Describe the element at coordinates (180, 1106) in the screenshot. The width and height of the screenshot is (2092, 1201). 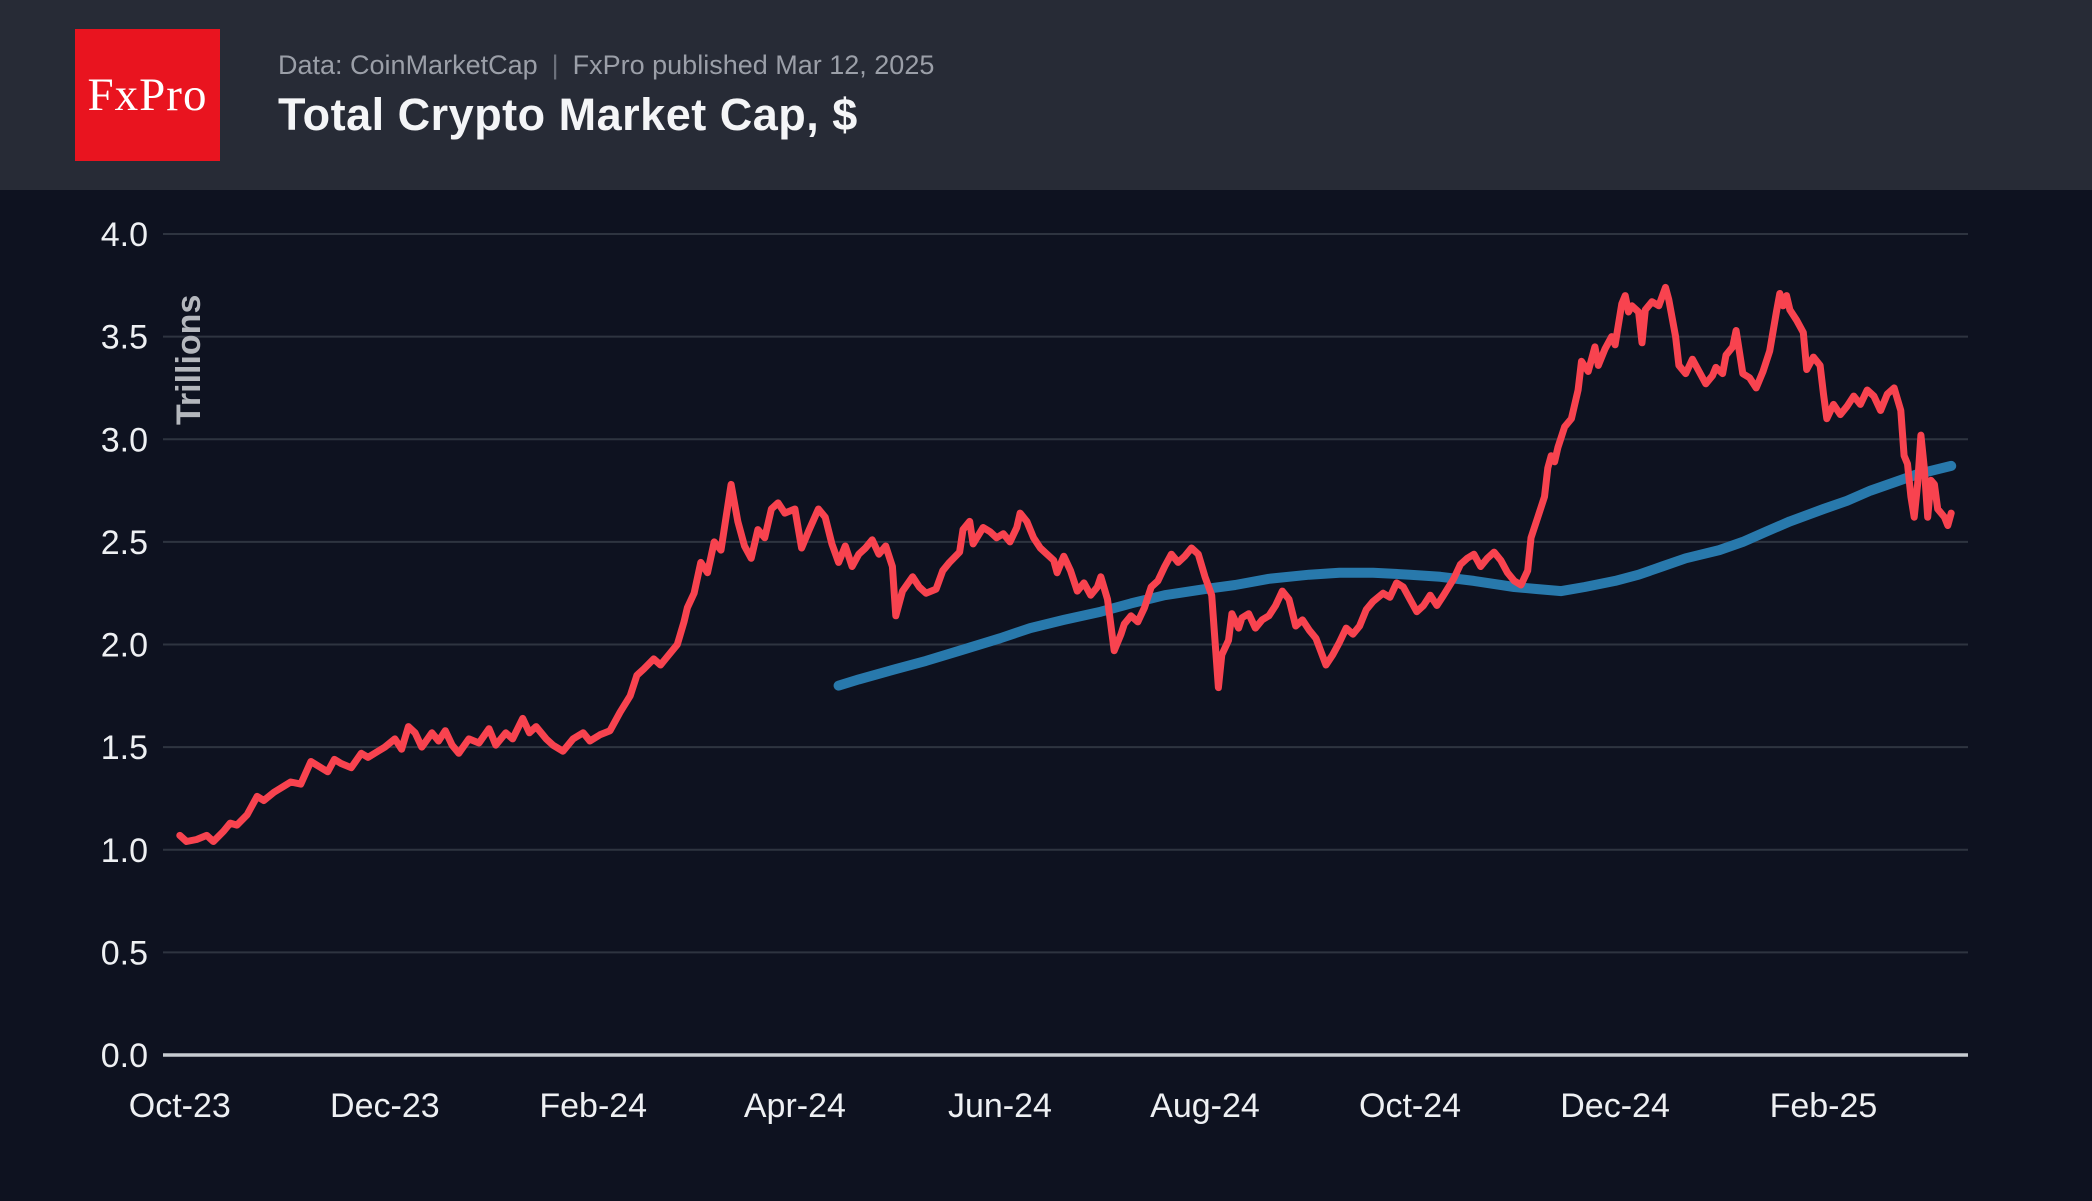
I see `x-tick-label: Oct-23` at that location.